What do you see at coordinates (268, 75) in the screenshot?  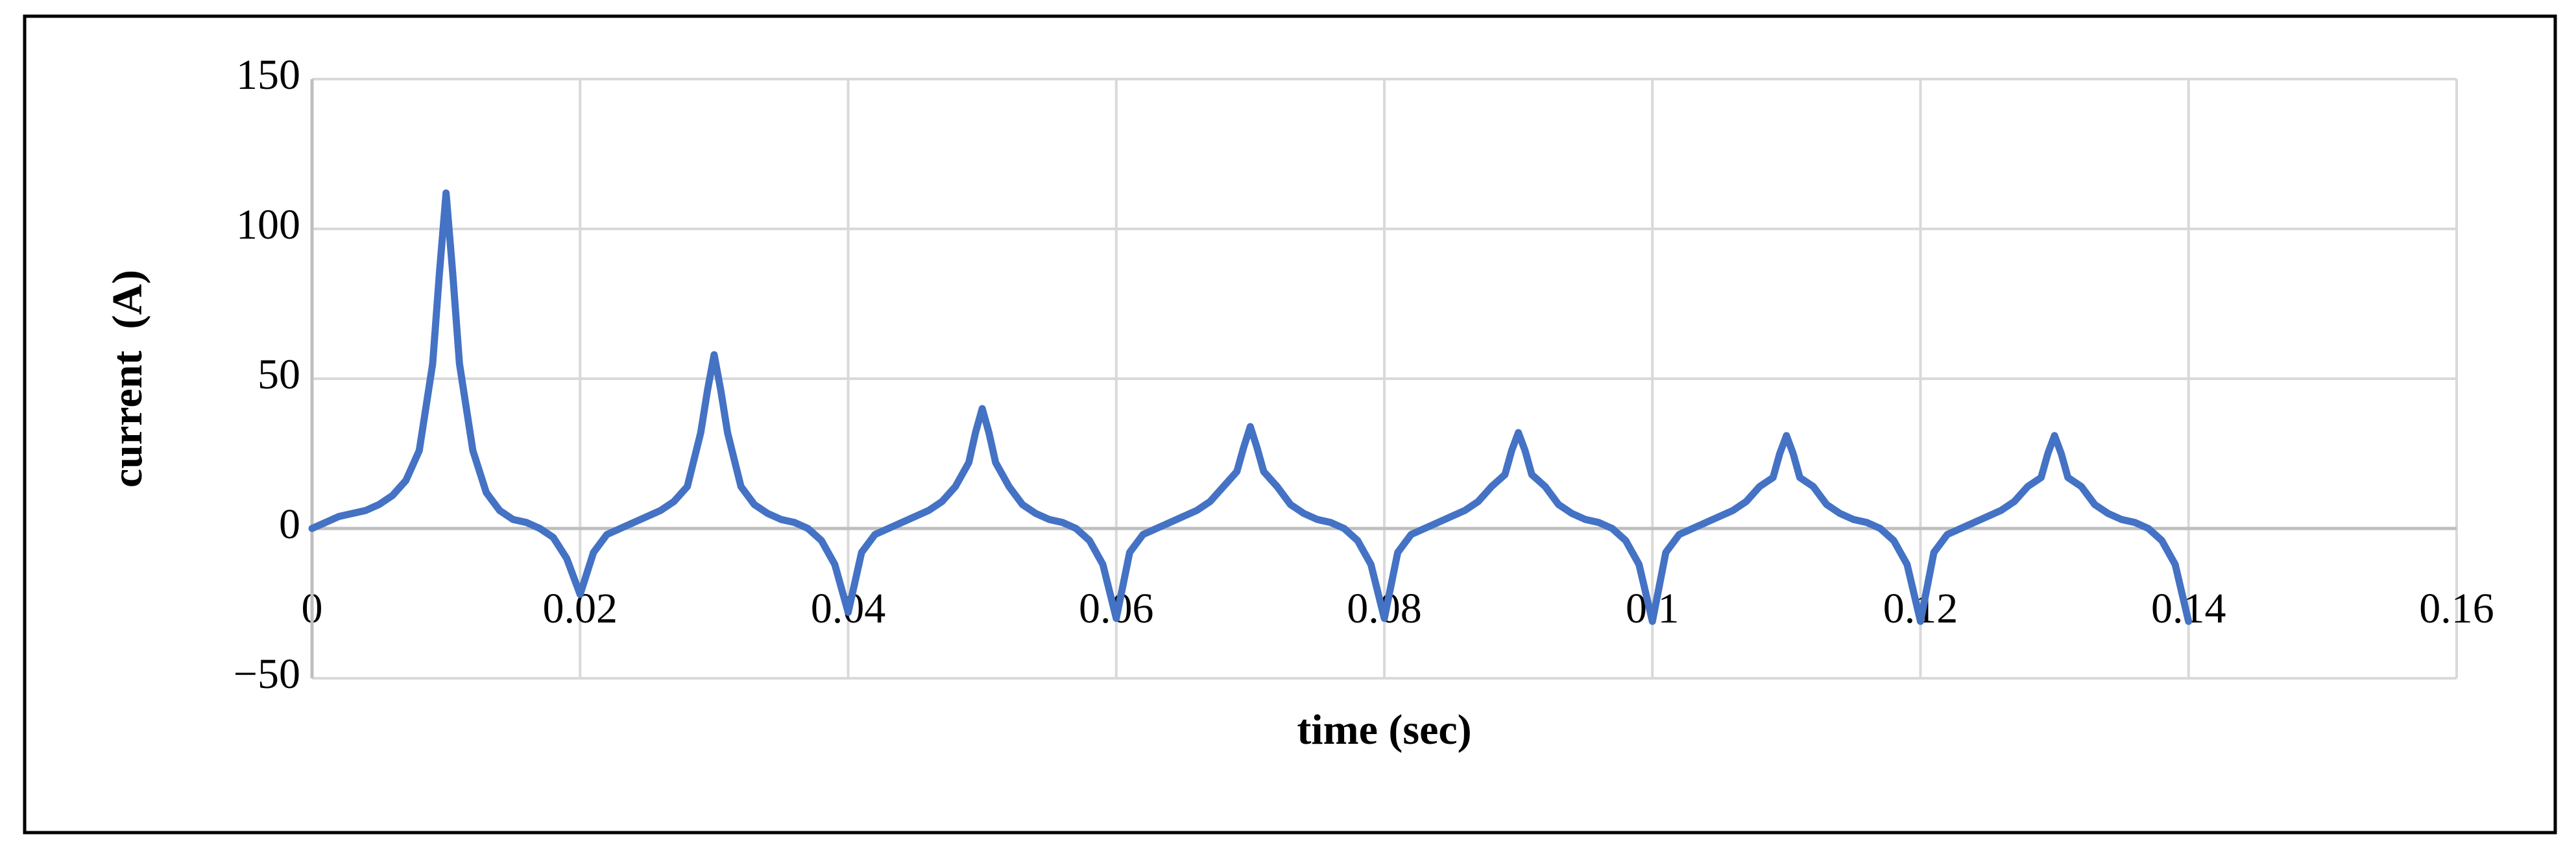 I see `y-tick-label: 150` at bounding box center [268, 75].